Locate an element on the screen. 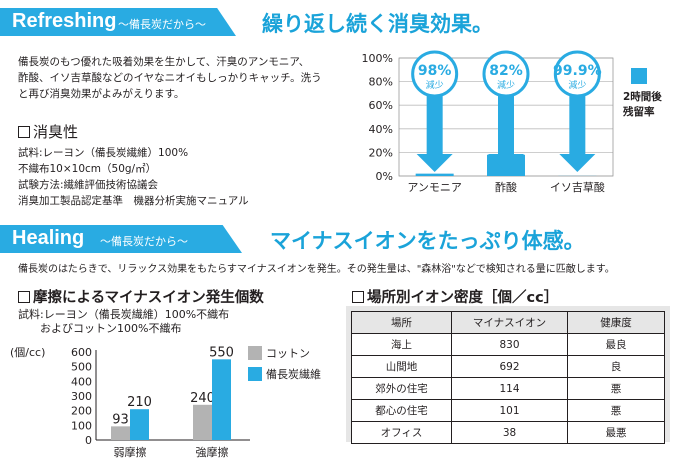 This screenshot has width=690, height=472. table-row: 海上 830 最良 is located at coordinates (508, 344).